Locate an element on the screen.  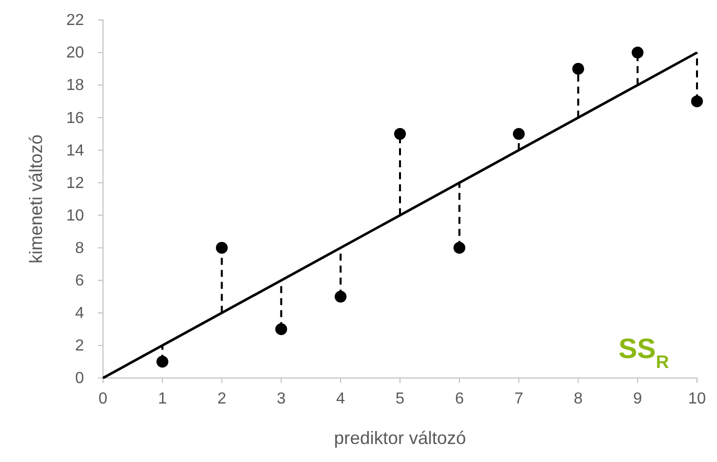
y-tick-label: 12 is located at coordinates (75, 183).